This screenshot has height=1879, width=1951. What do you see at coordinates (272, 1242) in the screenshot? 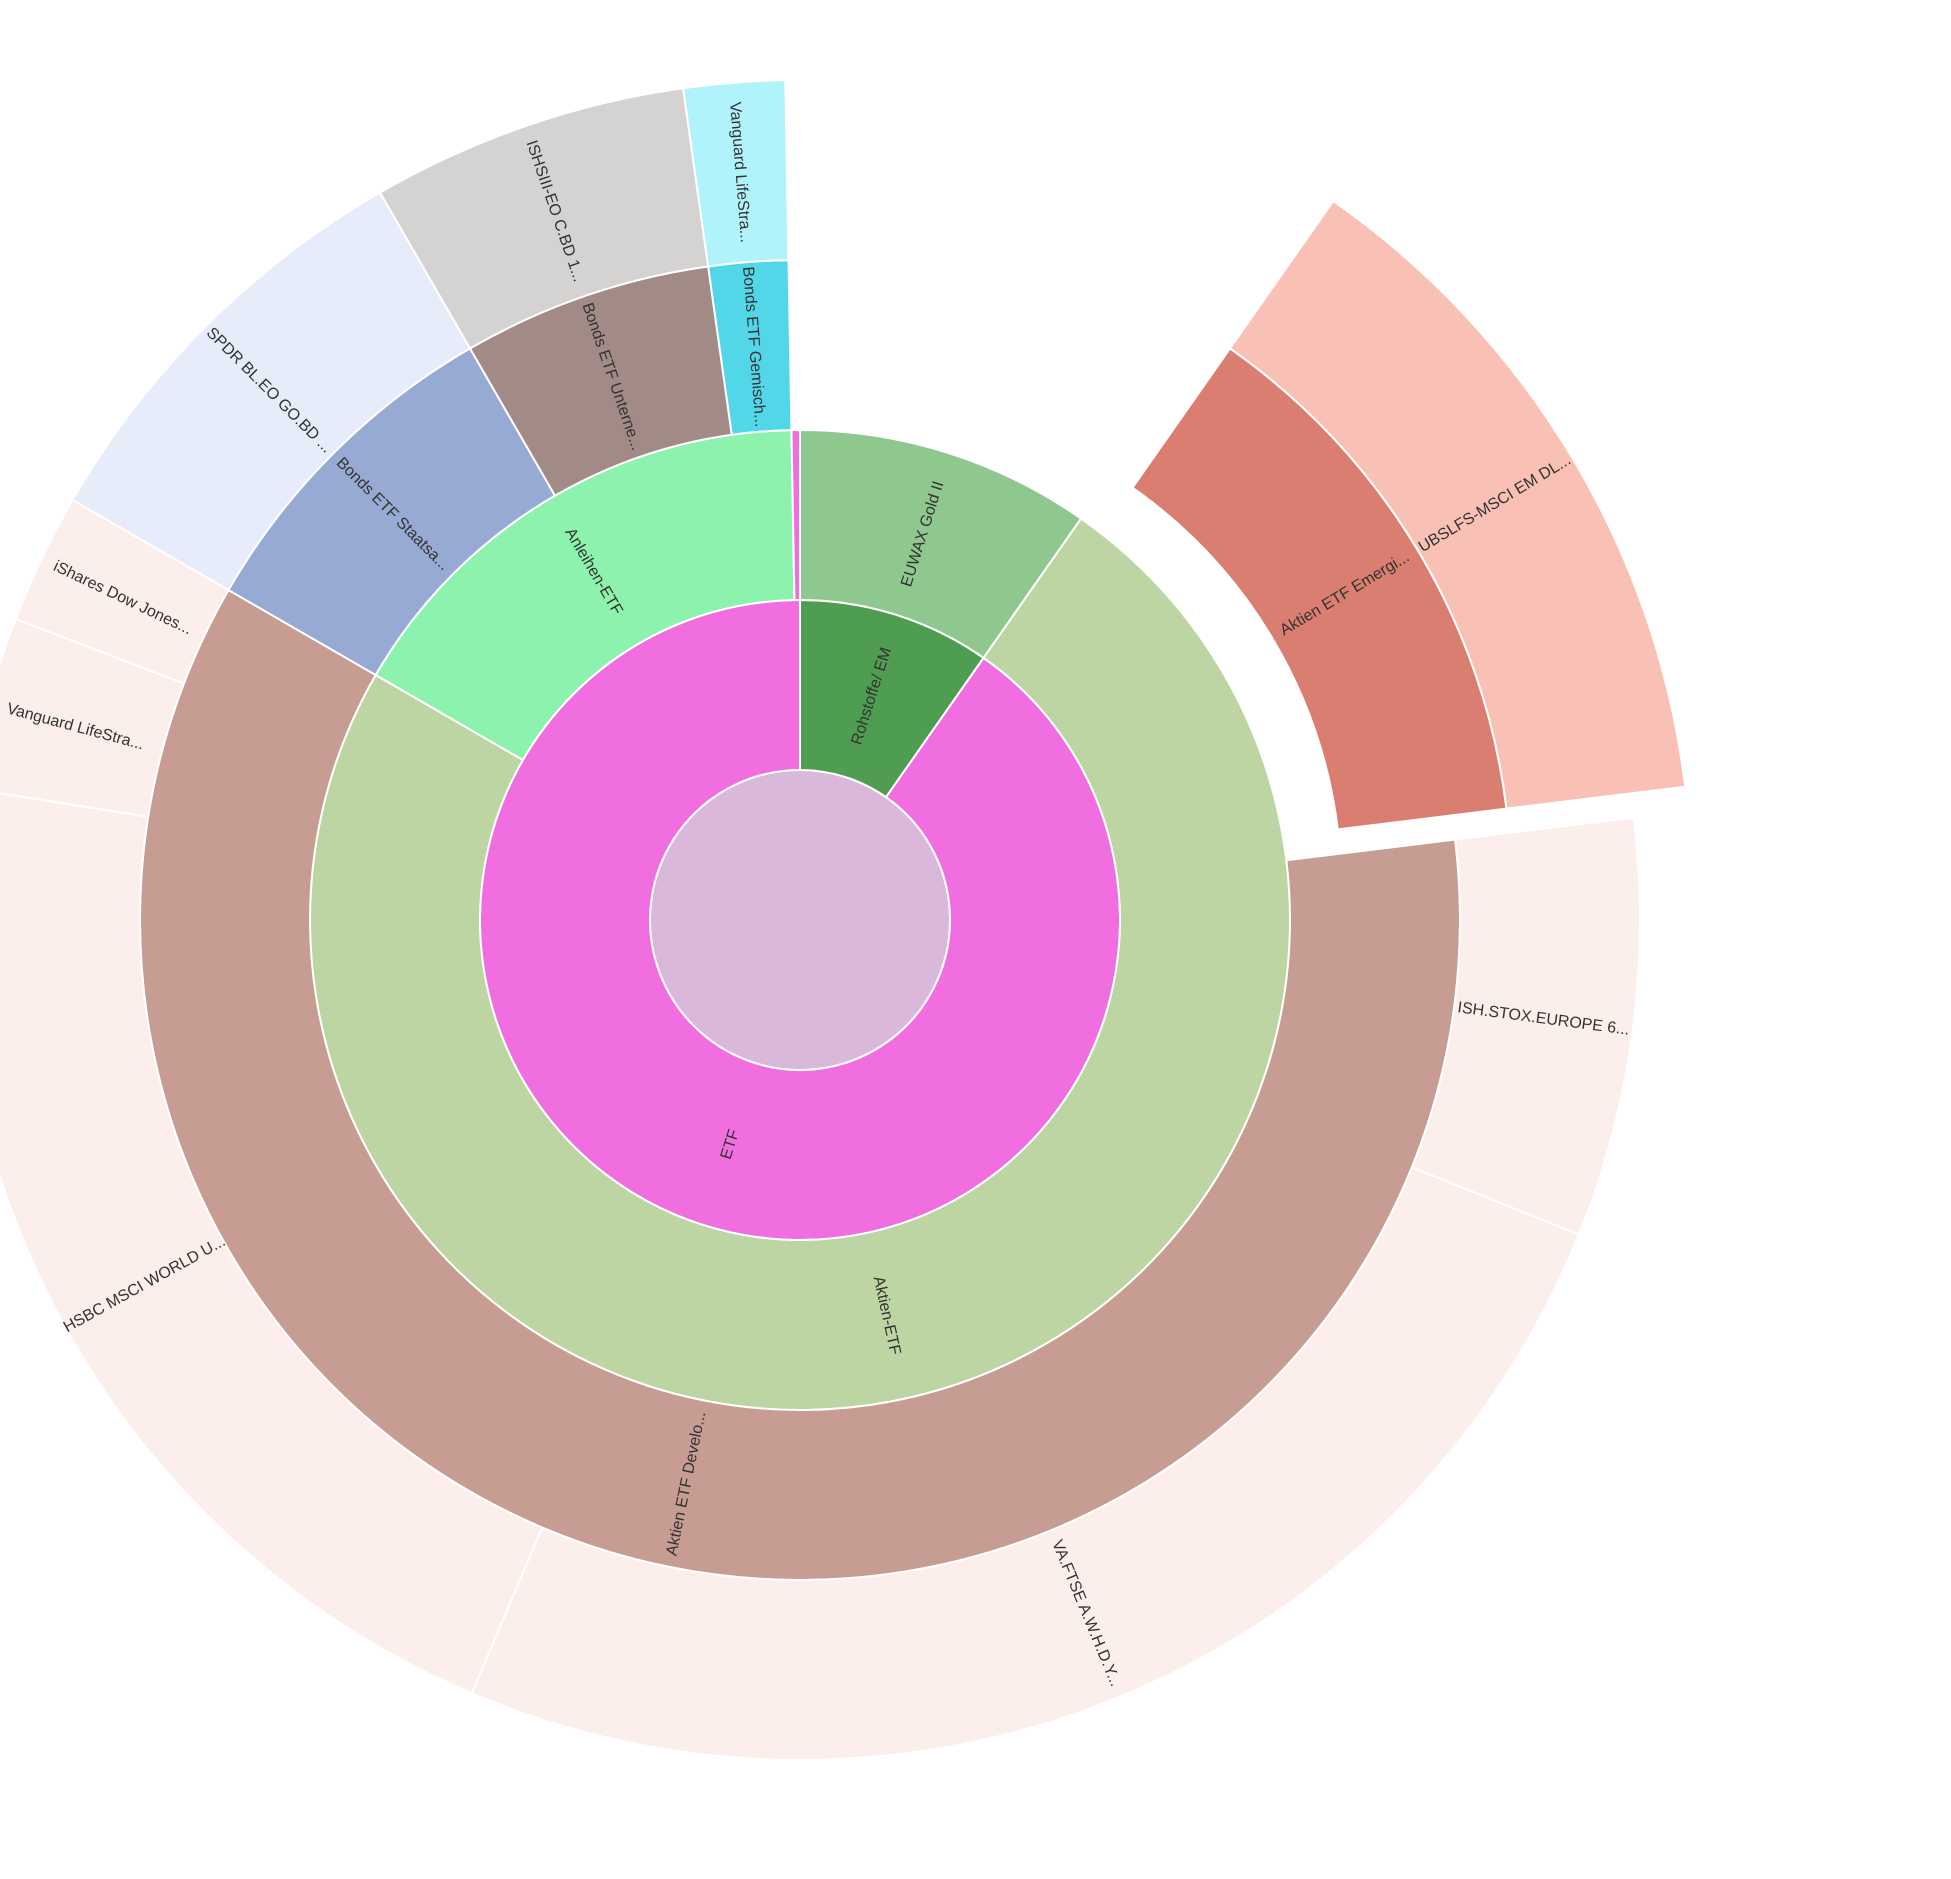
I see `segment-hsbc-msci-world` at bounding box center [272, 1242].